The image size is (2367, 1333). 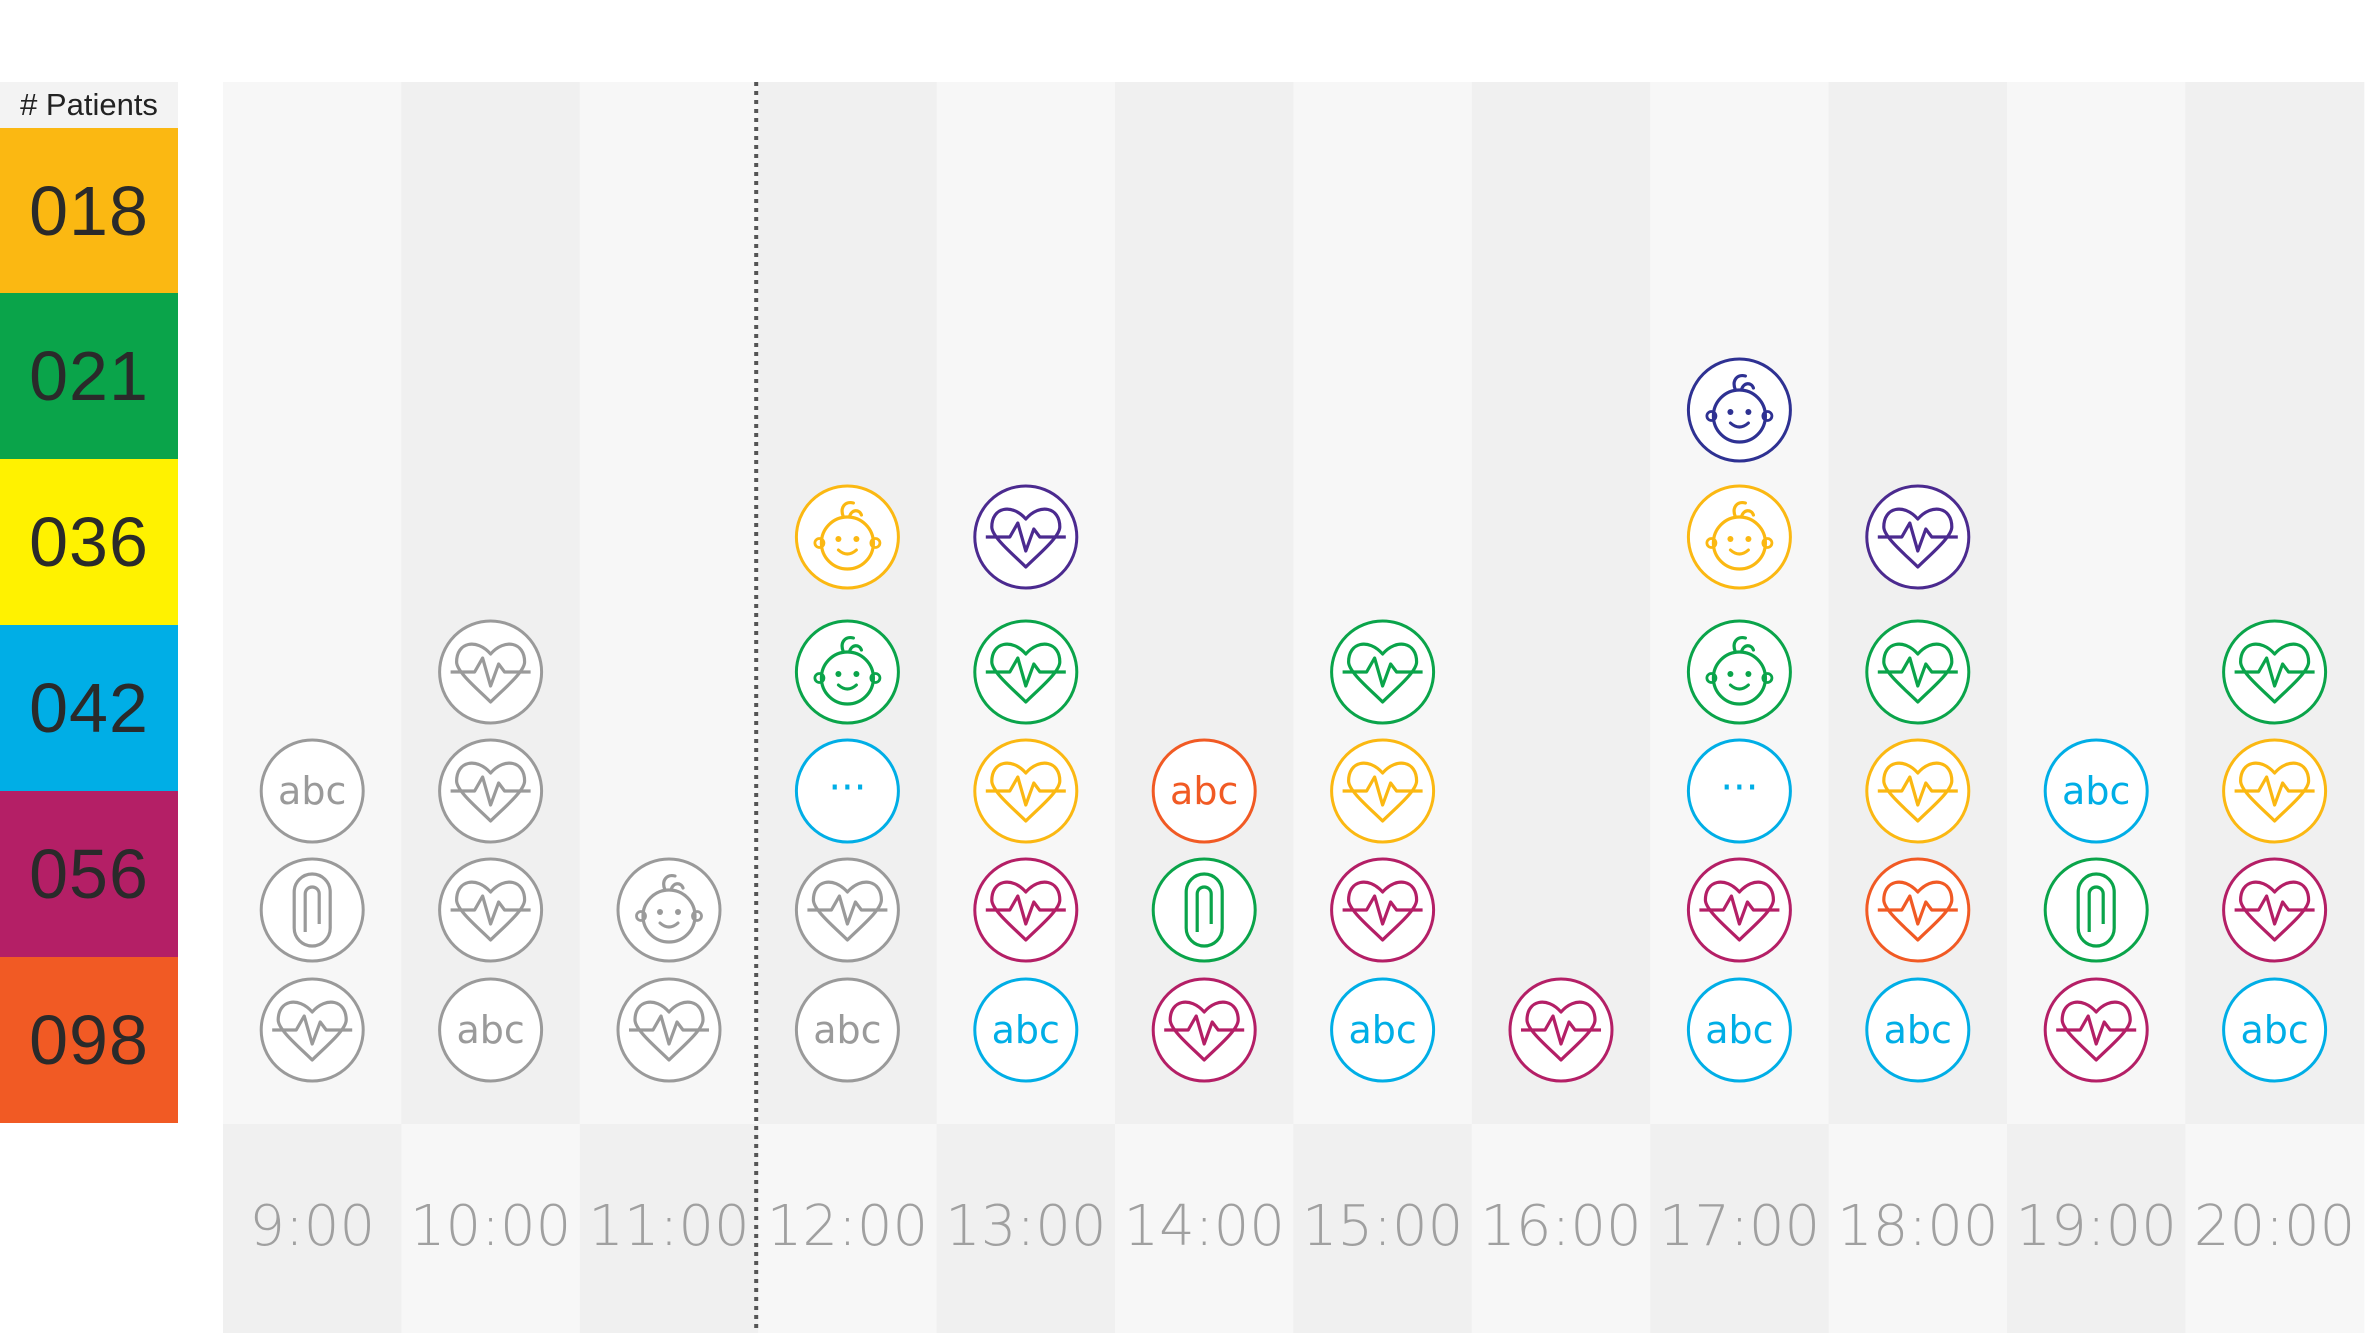 I want to click on hour-label: 15:00, so click(x=1382, y=1226).